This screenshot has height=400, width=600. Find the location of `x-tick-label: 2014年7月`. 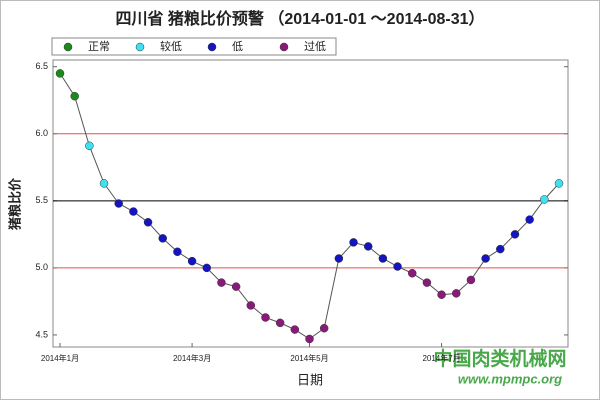

x-tick-label: 2014年7月 is located at coordinates (441, 358).